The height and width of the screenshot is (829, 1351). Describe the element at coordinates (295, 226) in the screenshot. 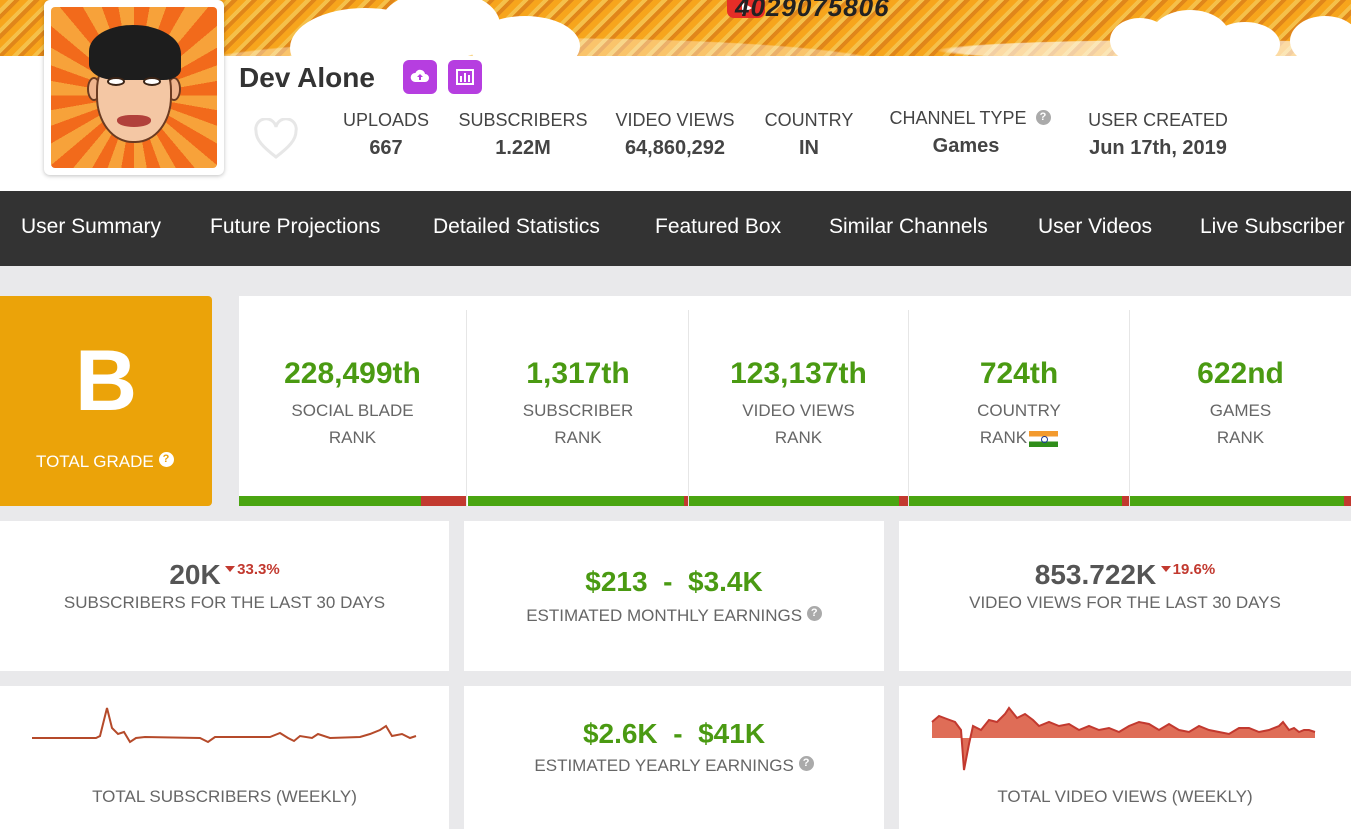

I see `nav-future-projections: Future Projections` at that location.